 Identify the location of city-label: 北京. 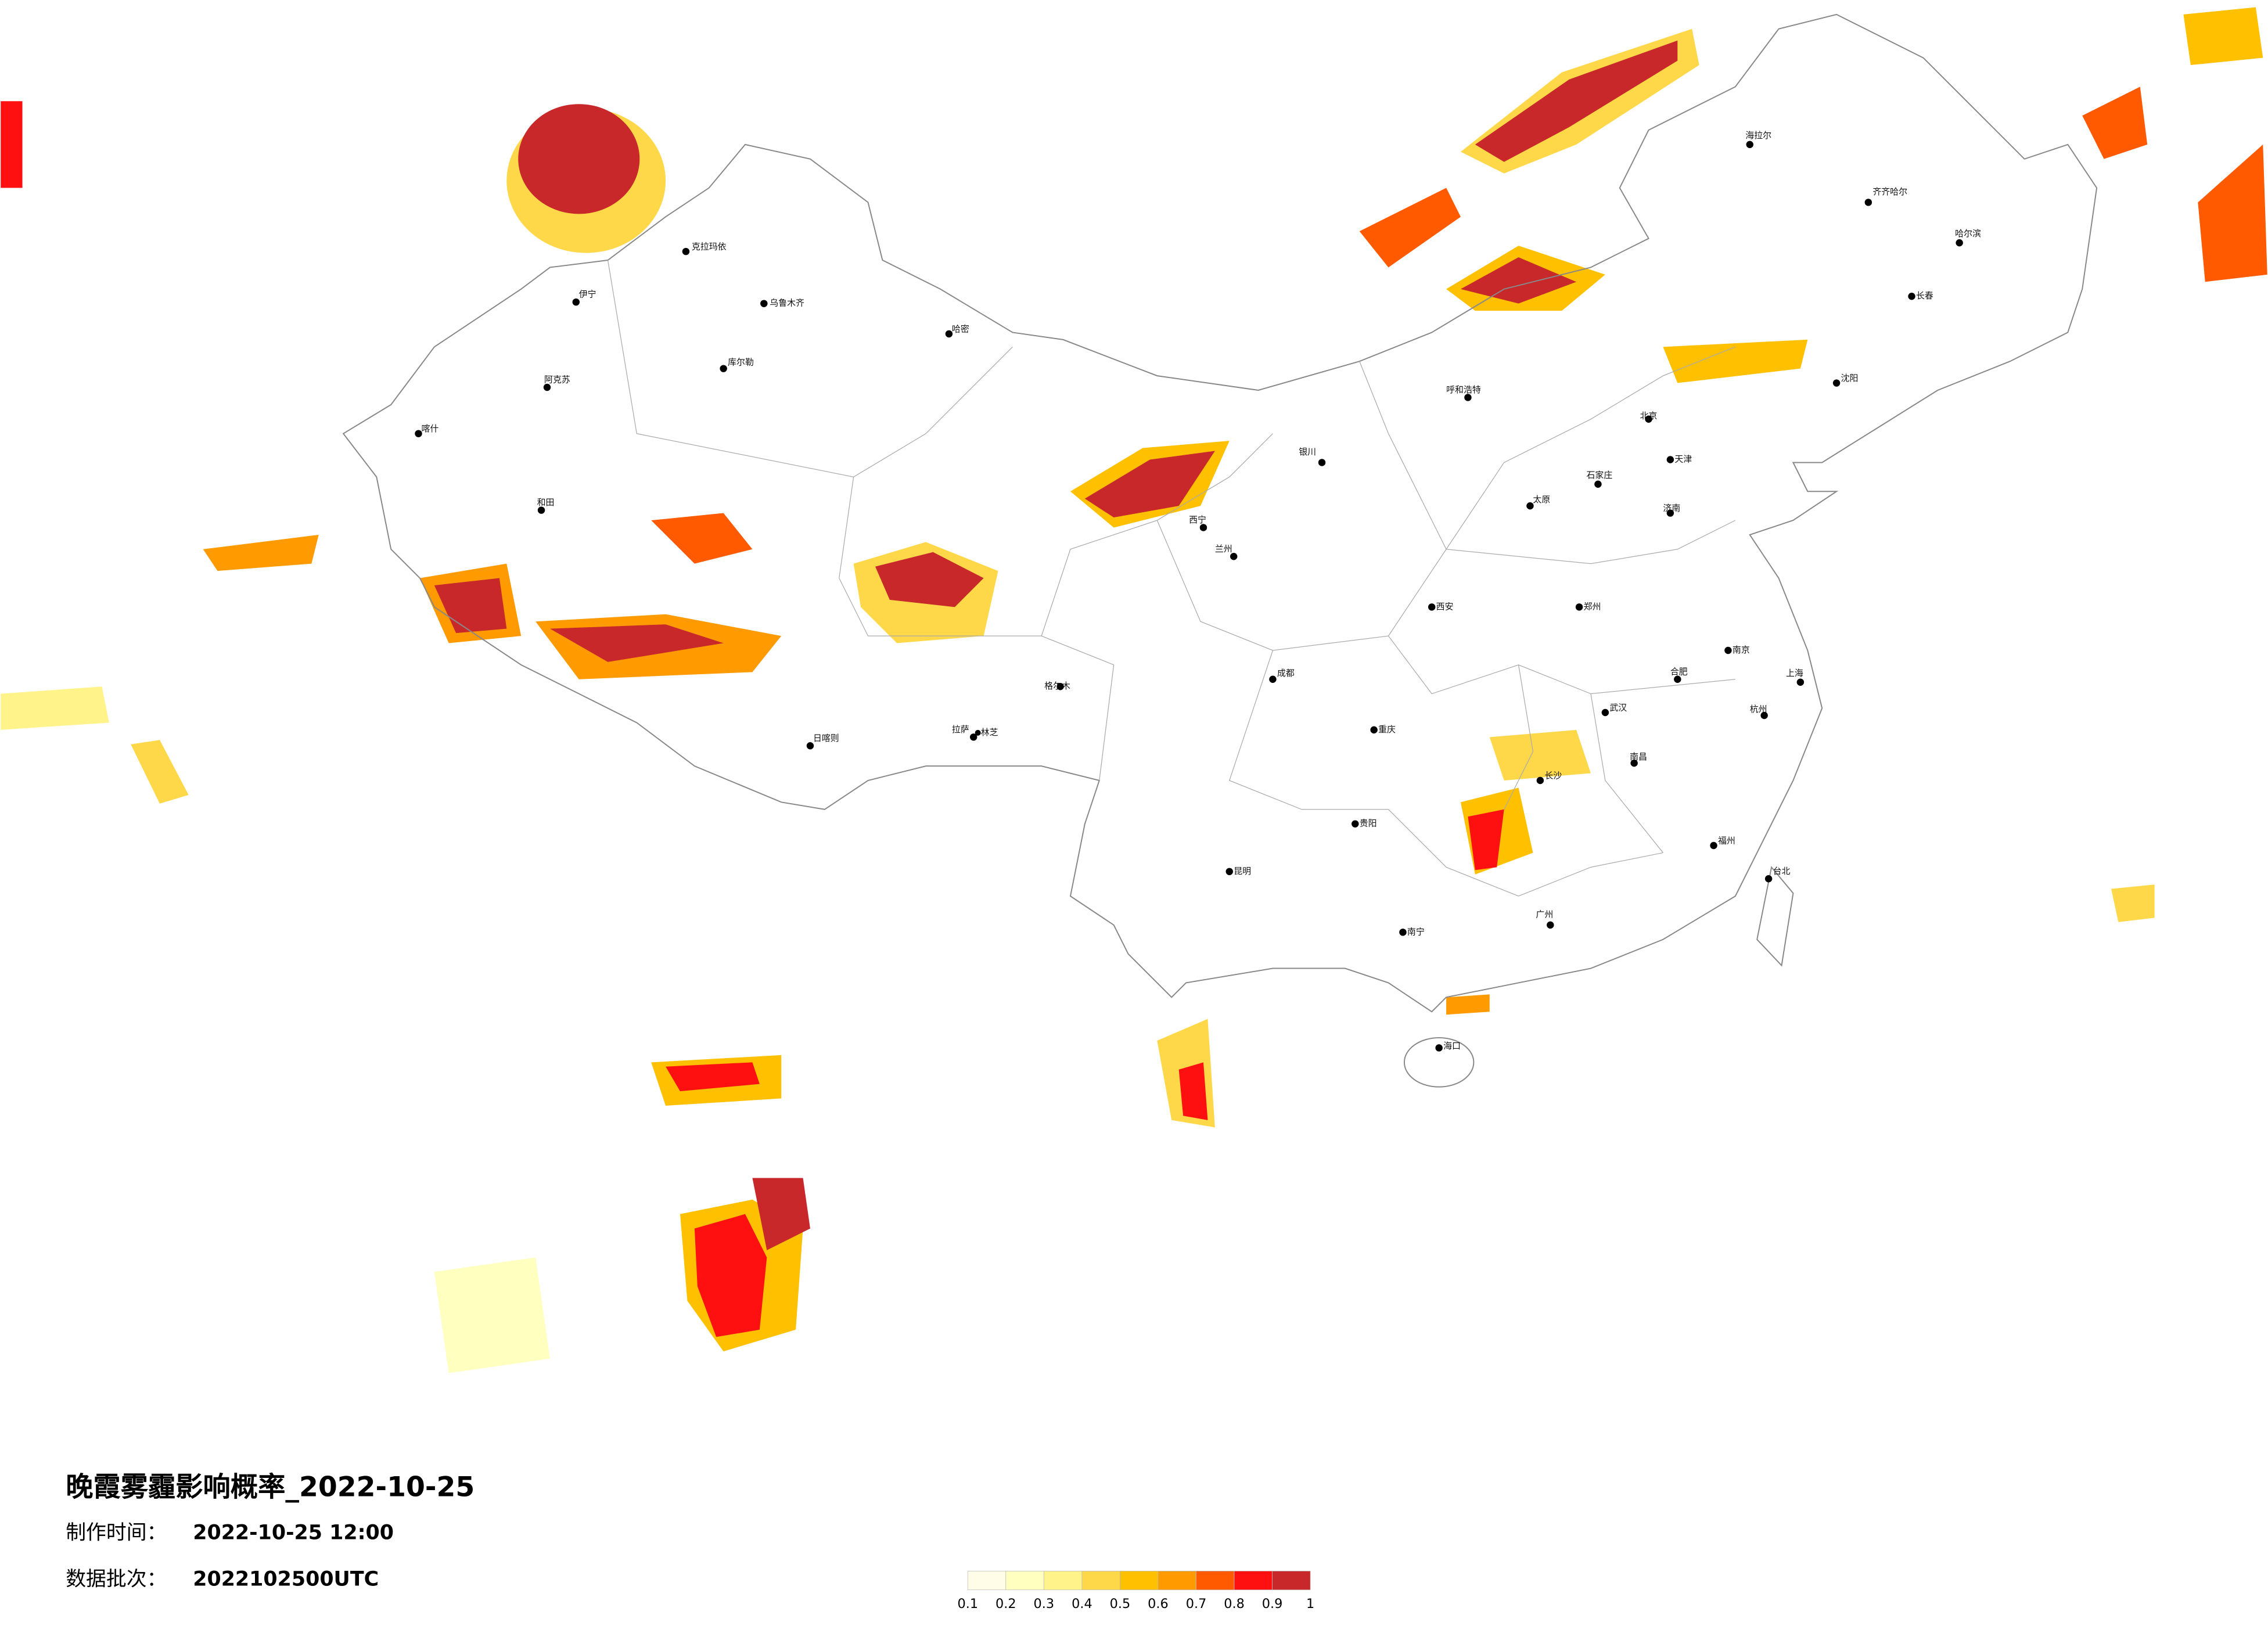
(1649, 416).